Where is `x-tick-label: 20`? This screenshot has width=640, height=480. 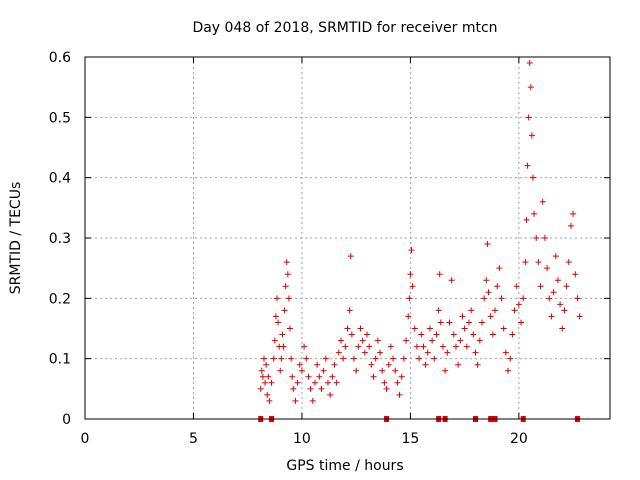
x-tick-label: 20 is located at coordinates (519, 439).